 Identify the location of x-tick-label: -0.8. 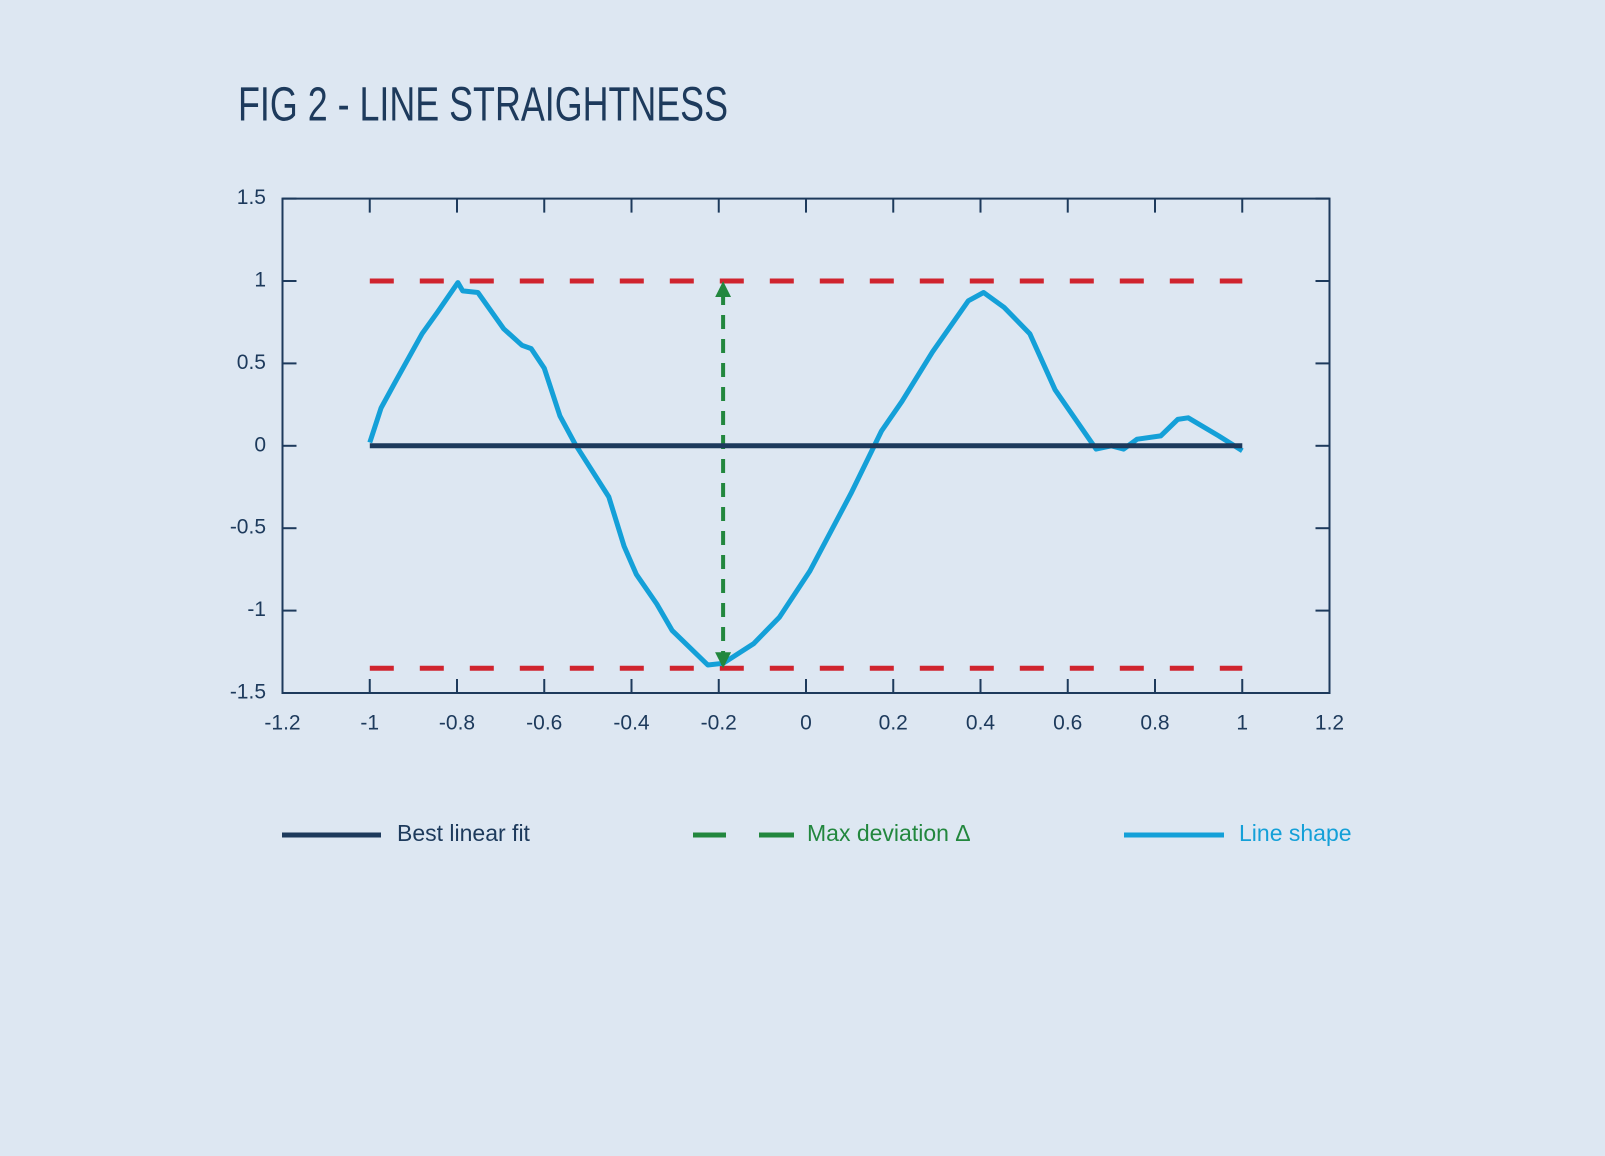
(457, 723).